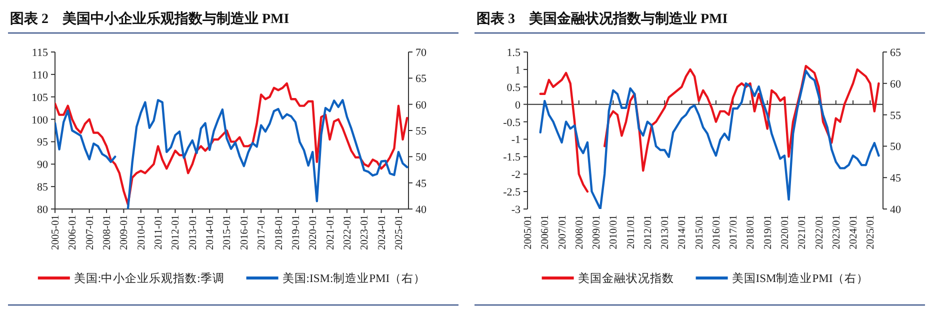 This screenshot has height=335, width=933. What do you see at coordinates (513, 88) in the screenshot?
I see `y-tick-label: 0.5` at bounding box center [513, 88].